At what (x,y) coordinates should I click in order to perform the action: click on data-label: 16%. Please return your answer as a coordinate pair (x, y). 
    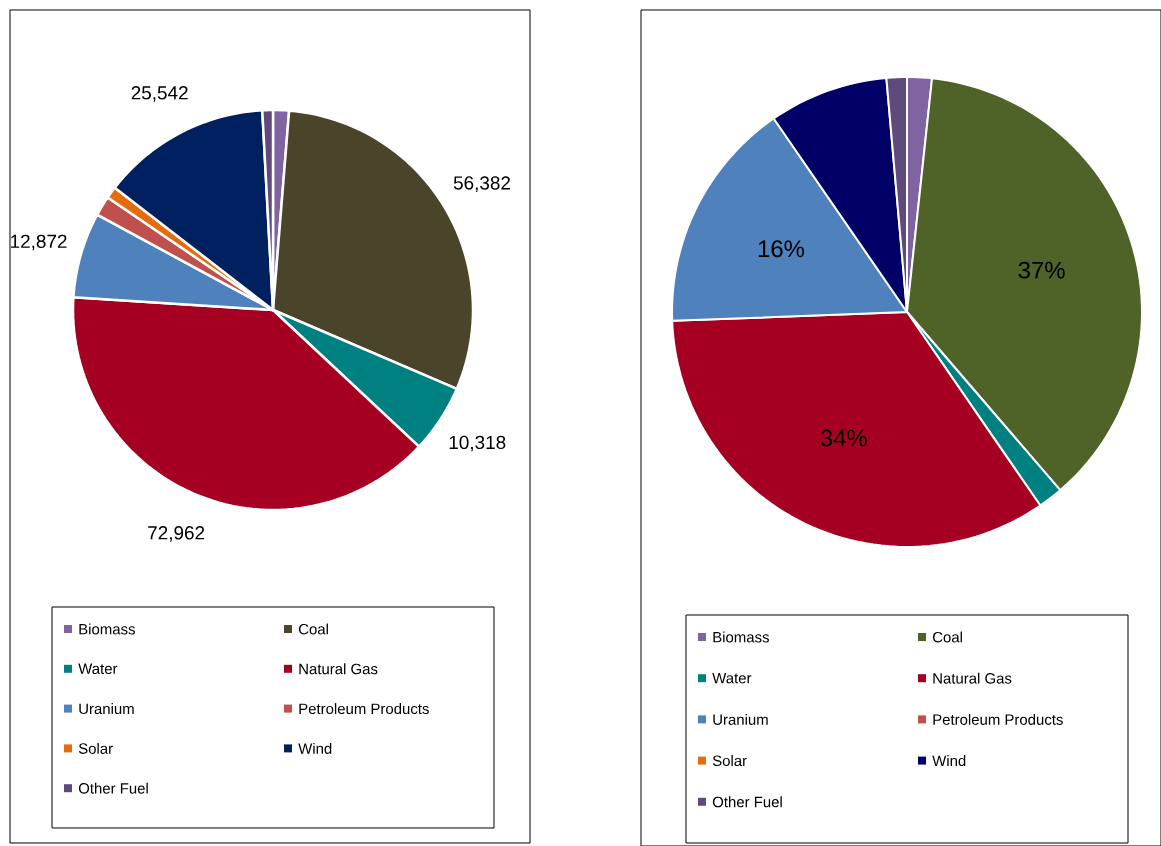
    Looking at the image, I should click on (781, 249).